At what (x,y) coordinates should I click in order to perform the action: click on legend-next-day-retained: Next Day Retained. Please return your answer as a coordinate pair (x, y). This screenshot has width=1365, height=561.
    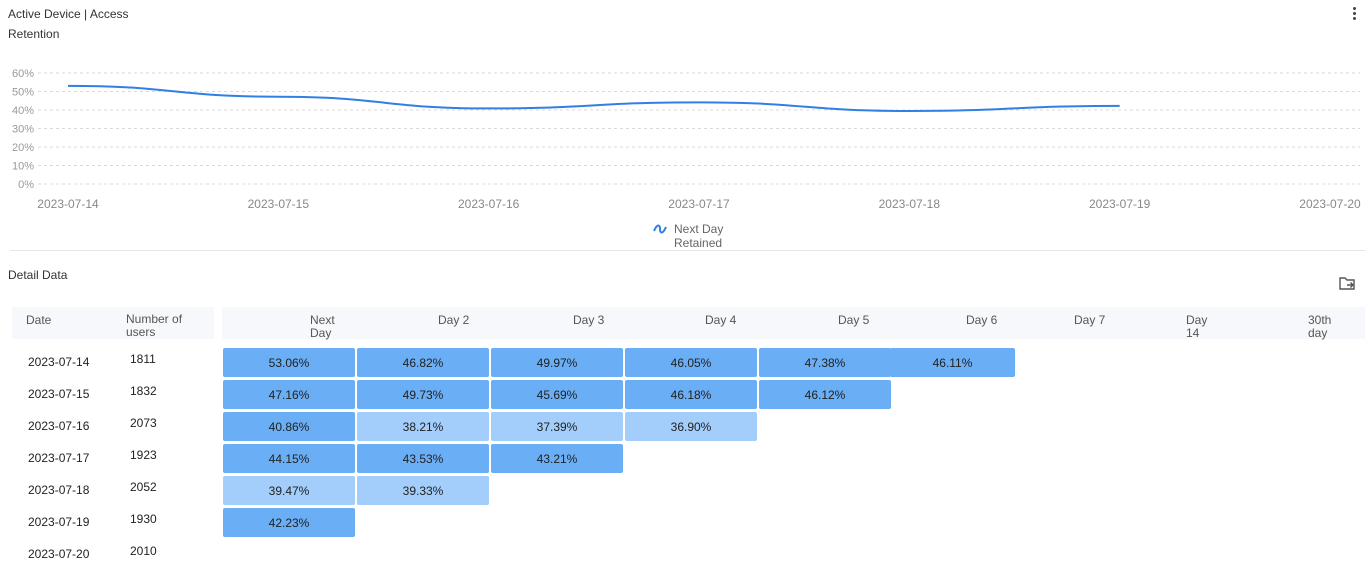
    Looking at the image, I should click on (693, 236).